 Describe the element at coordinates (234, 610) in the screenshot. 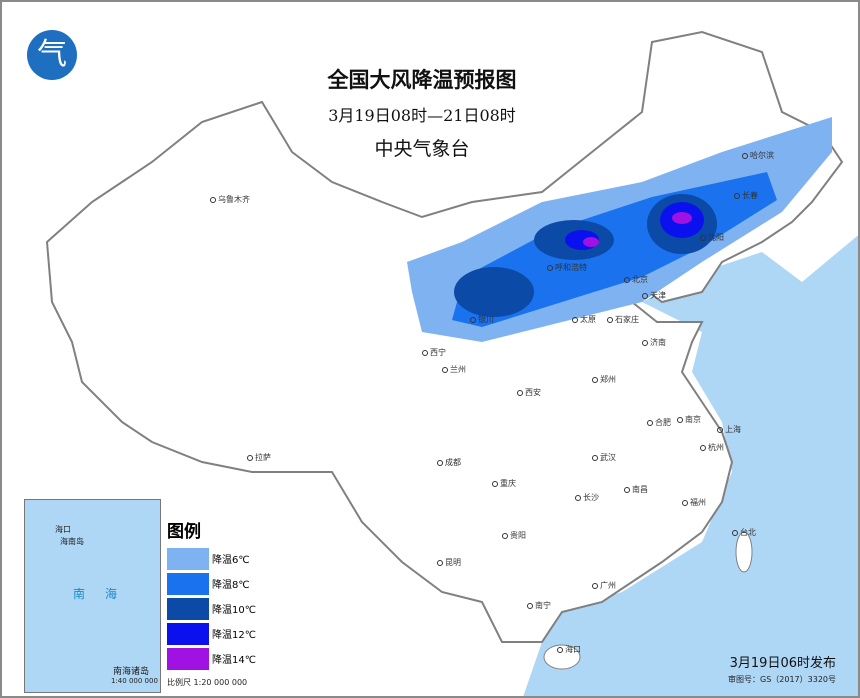

I see `legend-label: 降温10℃` at that location.